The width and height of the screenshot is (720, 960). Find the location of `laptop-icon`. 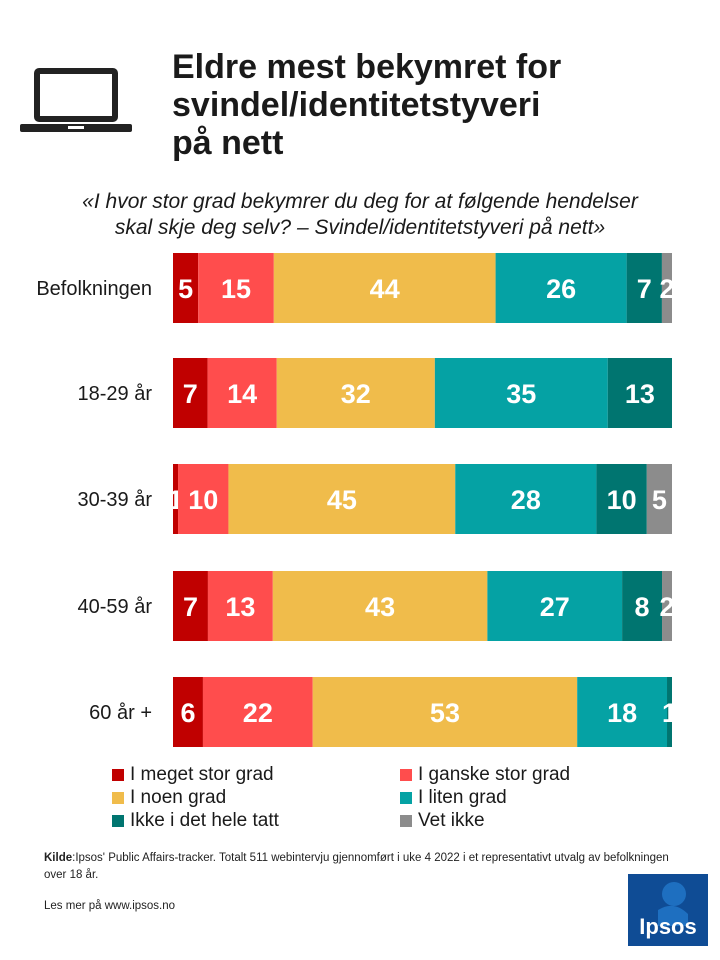

laptop-icon is located at coordinates (76, 100).